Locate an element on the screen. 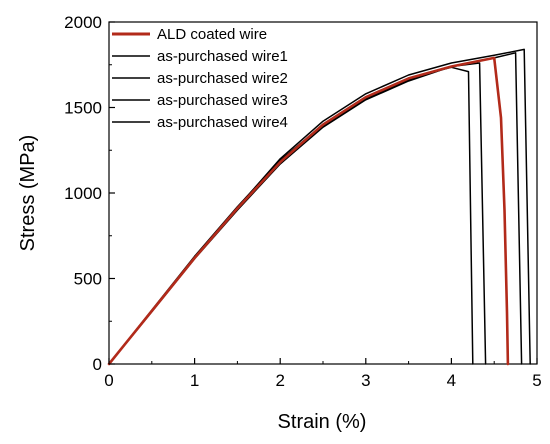 The height and width of the screenshot is (444, 550). y-tick-label: 1000 is located at coordinates (83, 193).